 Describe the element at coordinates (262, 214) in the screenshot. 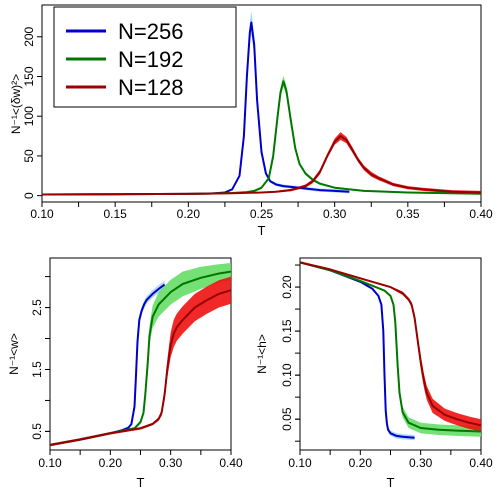

I see `x-tick-label: 0.25` at that location.